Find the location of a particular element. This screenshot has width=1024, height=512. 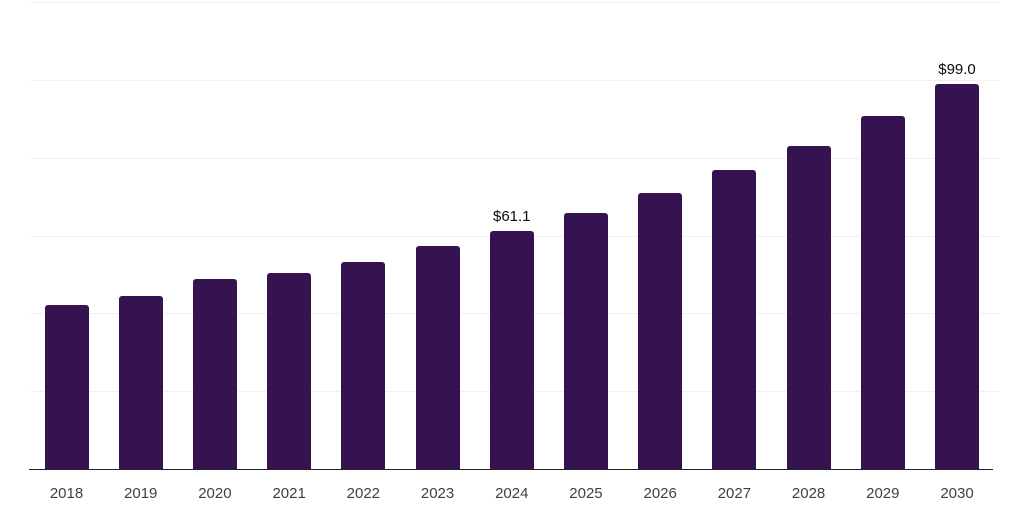

bar-2019 is located at coordinates (140, 382).